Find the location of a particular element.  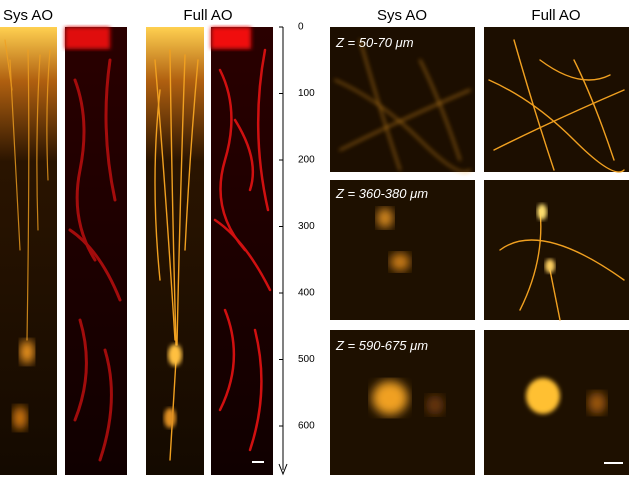

tick-label: 400 is located at coordinates (306, 293).